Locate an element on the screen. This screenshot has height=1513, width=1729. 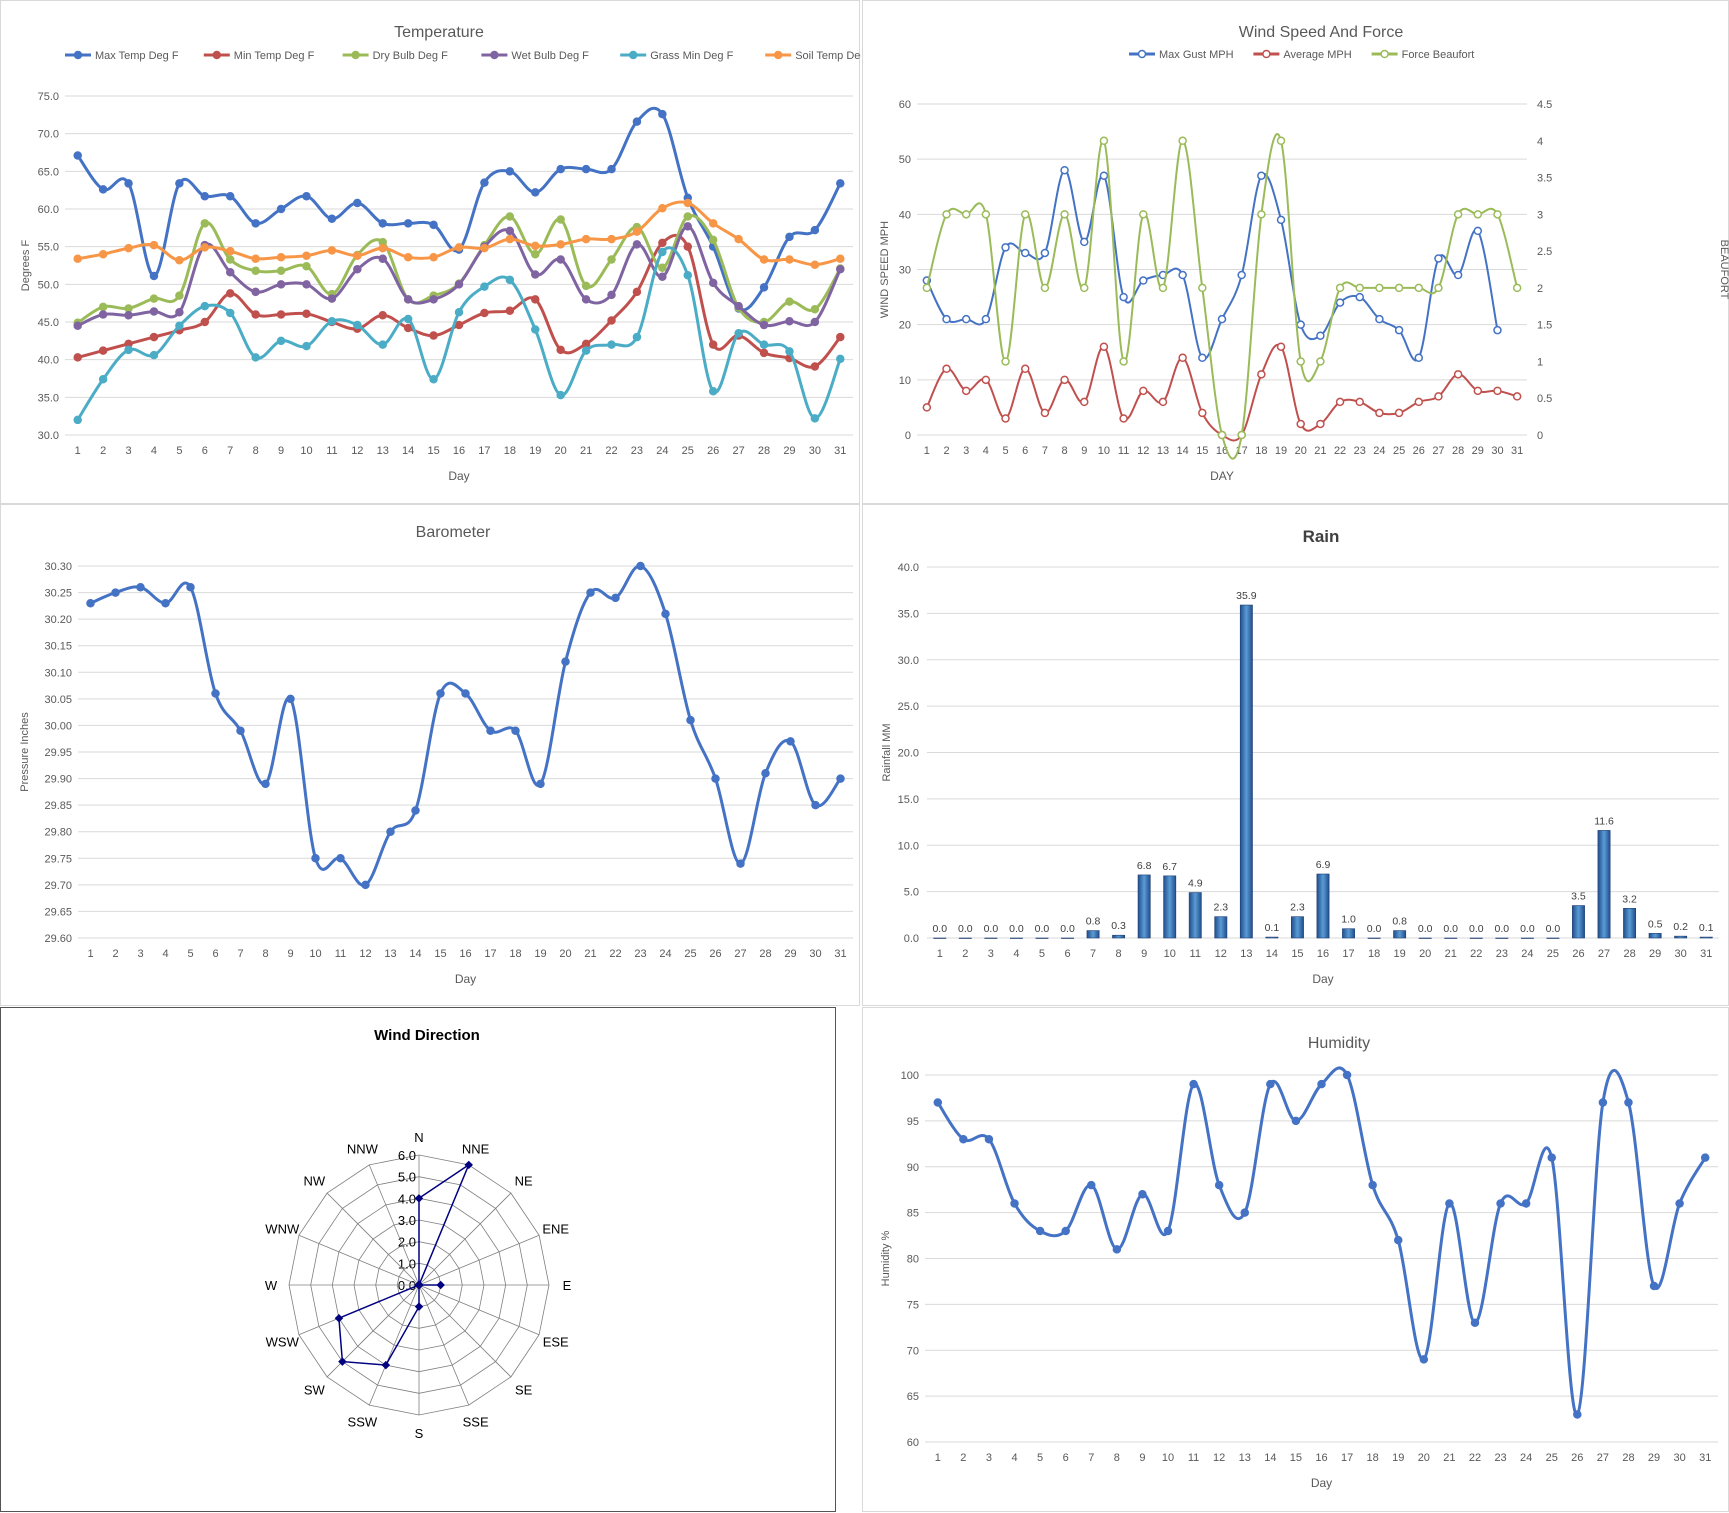
y2-tick-label: 1 is located at coordinates (1540, 362).